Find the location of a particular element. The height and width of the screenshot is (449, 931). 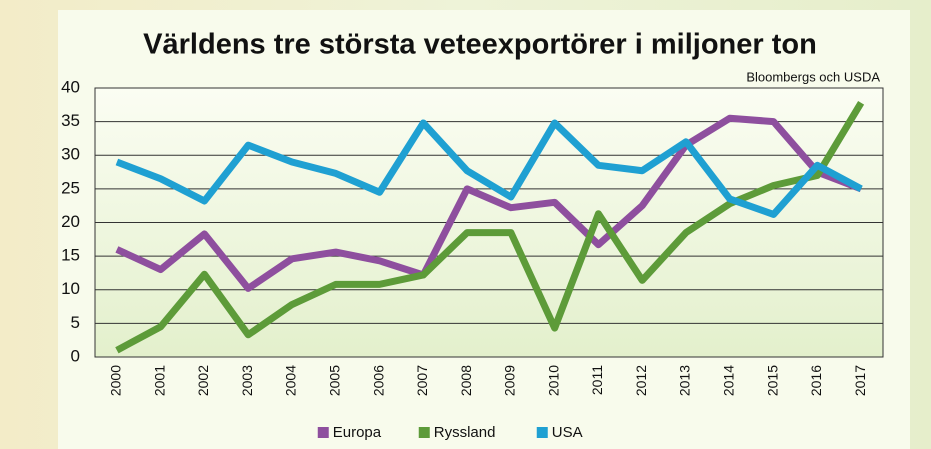

x-tick-label: 2000 is located at coordinates (116, 380).